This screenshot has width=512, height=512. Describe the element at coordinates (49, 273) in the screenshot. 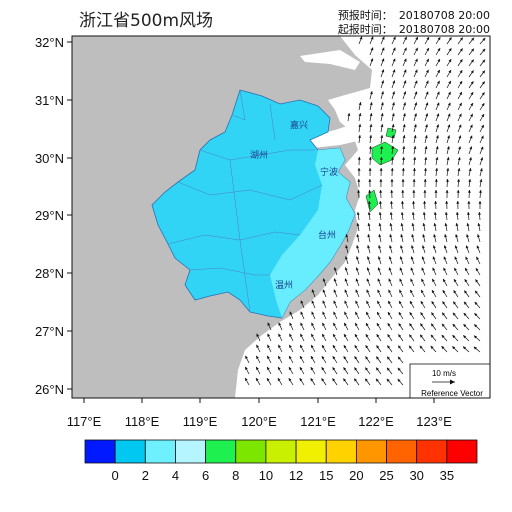

I see `lat-tick-label: 28°N` at that location.